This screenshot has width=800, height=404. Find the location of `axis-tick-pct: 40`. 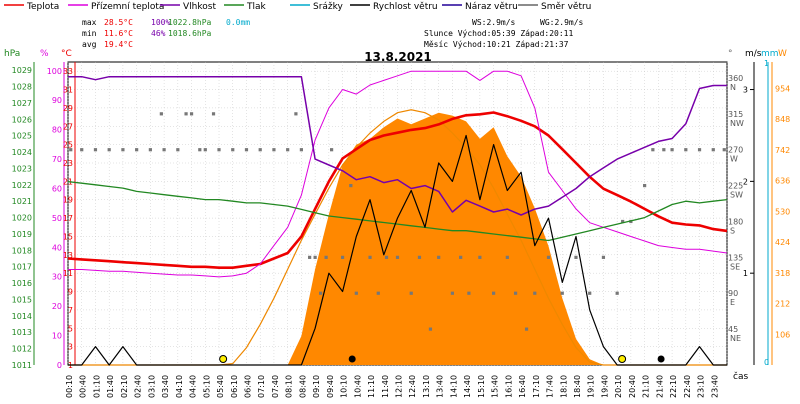

axis-tick-pct: 40 is located at coordinates (57, 247).